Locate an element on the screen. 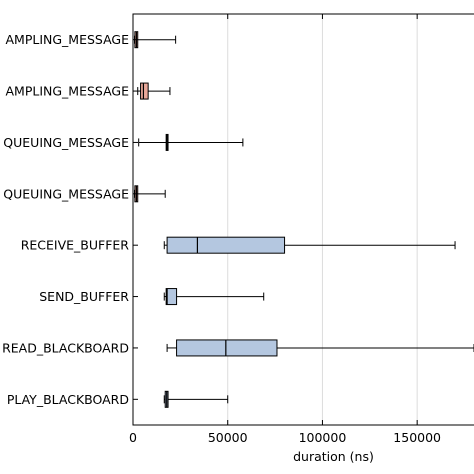 This screenshot has height=474, width=474. y-tick-label: SEND_BUFFER is located at coordinates (84, 296).